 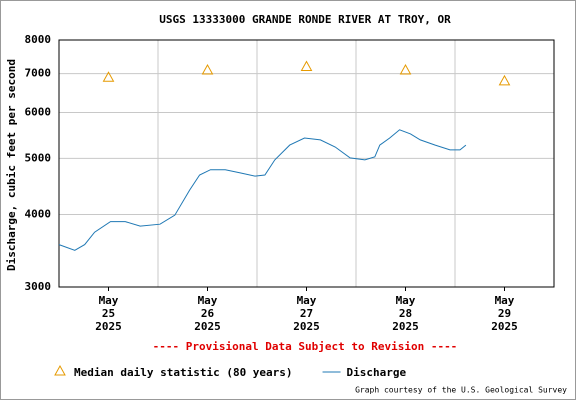 What do you see at coordinates (504, 313) in the screenshot?
I see `x-tick-label: 29` at bounding box center [504, 313].